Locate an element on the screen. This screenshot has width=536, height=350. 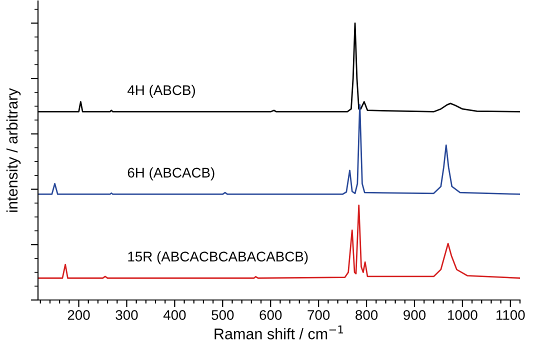
series-label: 4H (ABCB) is located at coordinates (161, 91).